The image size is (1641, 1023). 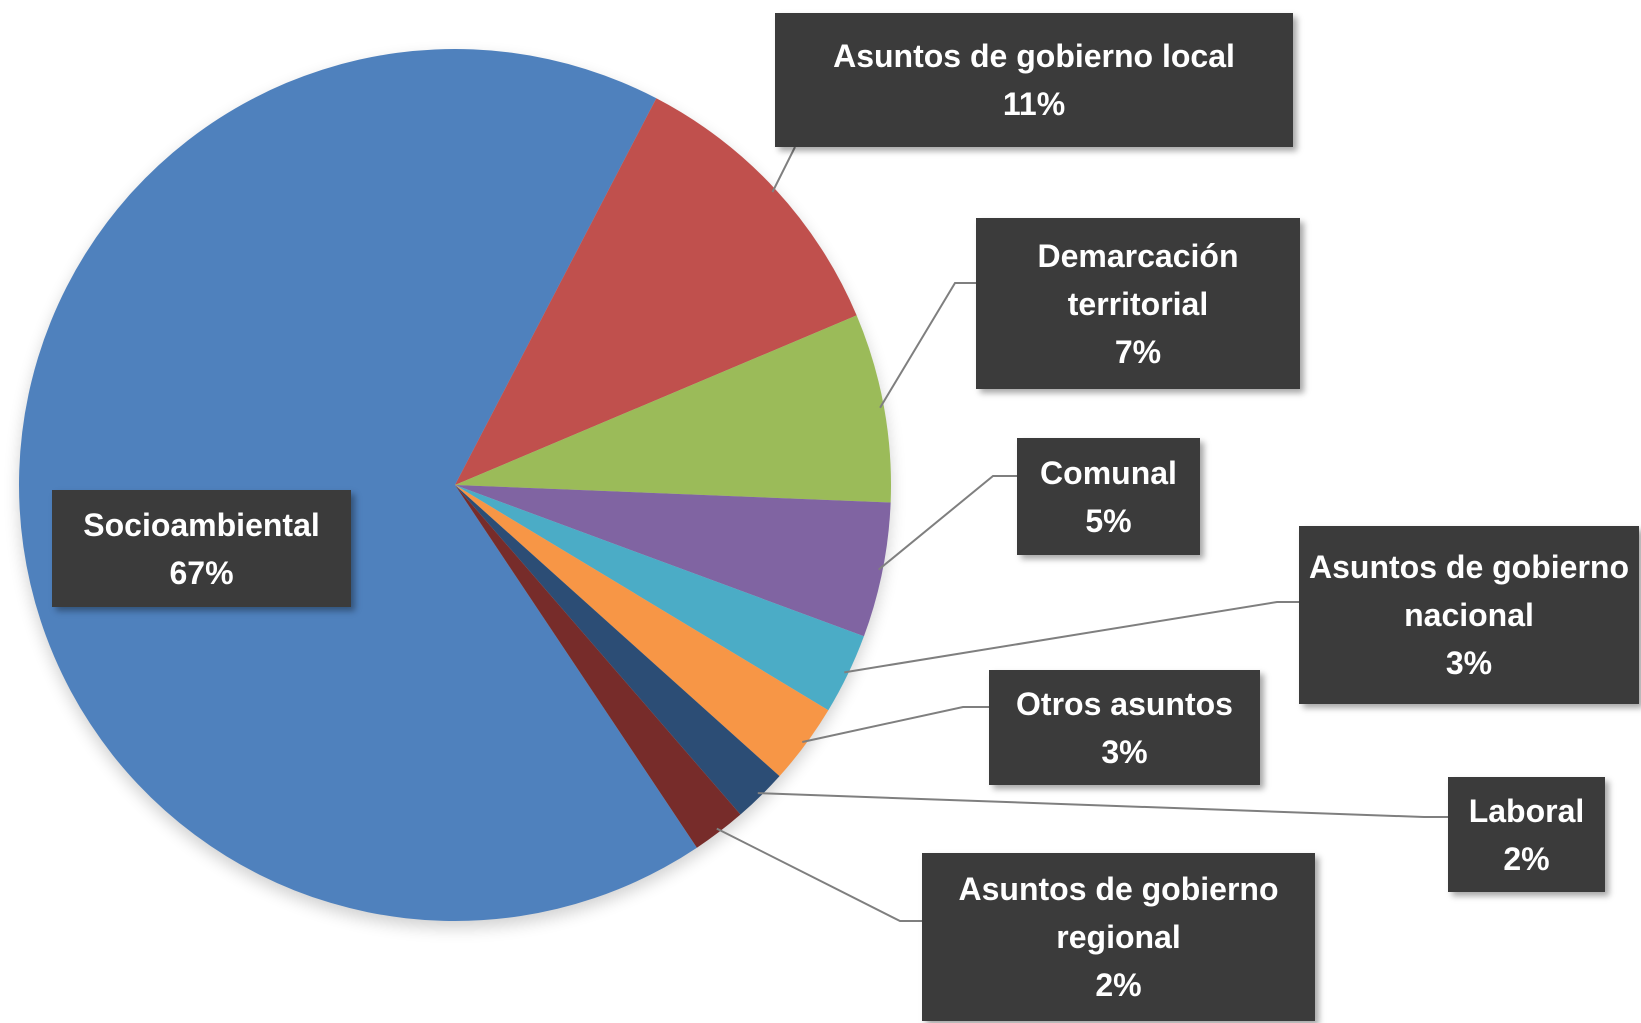 What do you see at coordinates (1124, 703) in the screenshot?
I see `label-name: Otros asuntos` at bounding box center [1124, 703].